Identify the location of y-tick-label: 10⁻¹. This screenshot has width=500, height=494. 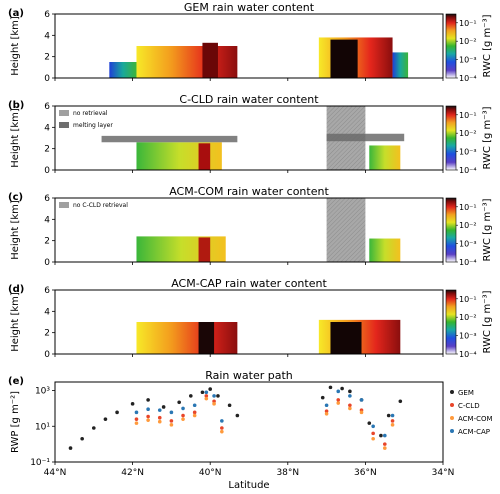
(40, 463).